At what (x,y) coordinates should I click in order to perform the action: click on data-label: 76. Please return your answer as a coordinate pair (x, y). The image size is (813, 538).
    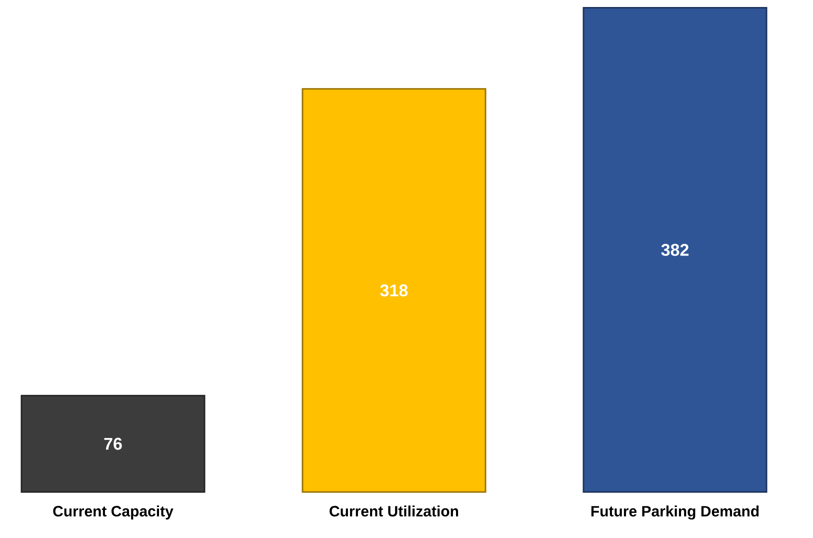
    Looking at the image, I should click on (113, 444).